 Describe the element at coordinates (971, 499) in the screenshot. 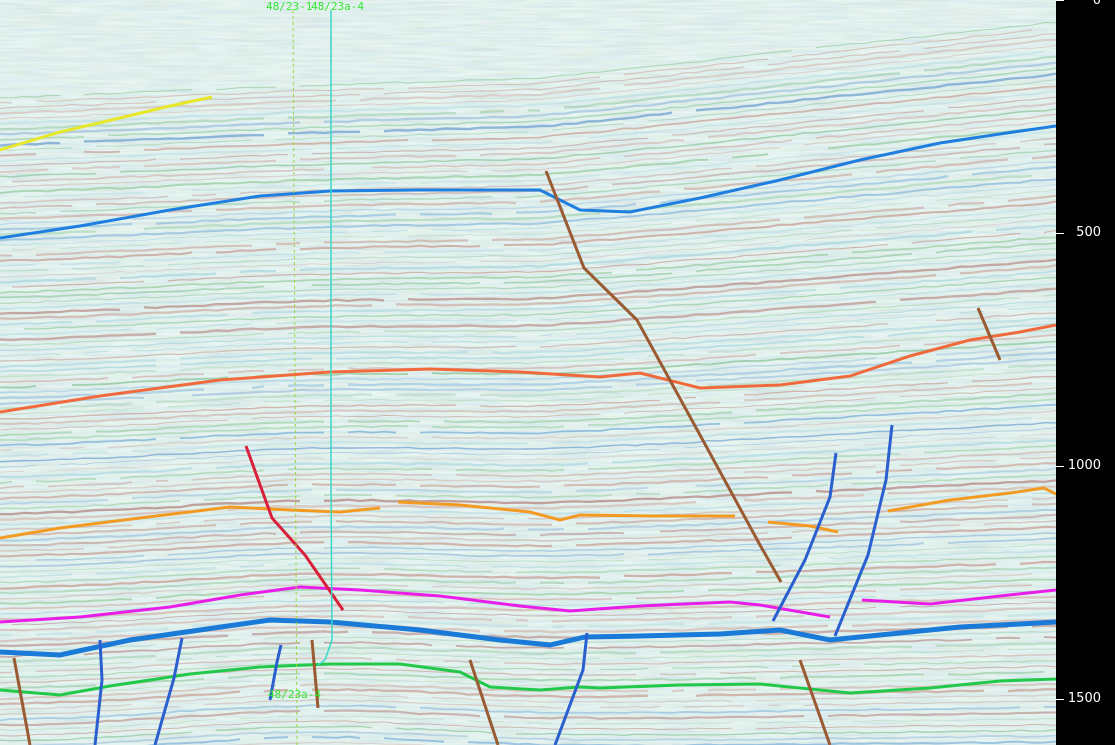

I see `horizon-orange-east-b` at that location.